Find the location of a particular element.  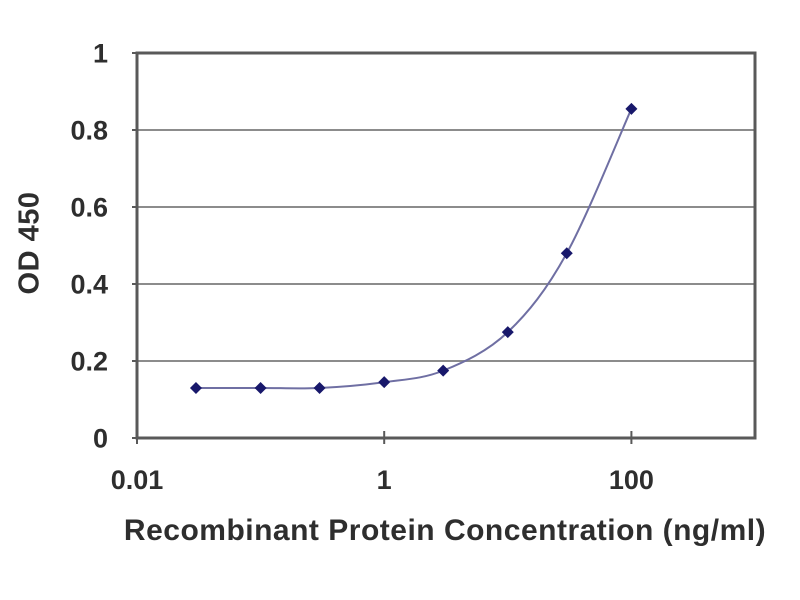

y-tick-label-0.2: 0.2 is located at coordinates (89, 362).